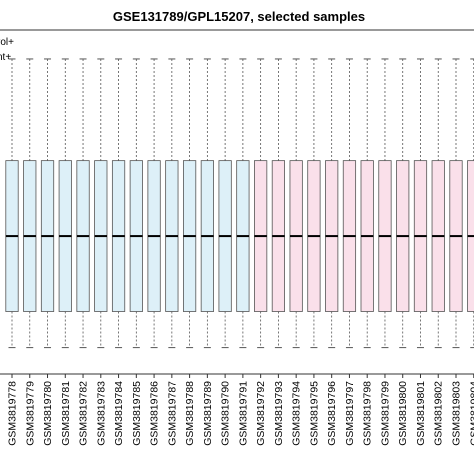 This screenshot has width=474, height=474. Describe the element at coordinates (332, 413) in the screenshot. I see `x-tick-label: GSM3819796` at that location.